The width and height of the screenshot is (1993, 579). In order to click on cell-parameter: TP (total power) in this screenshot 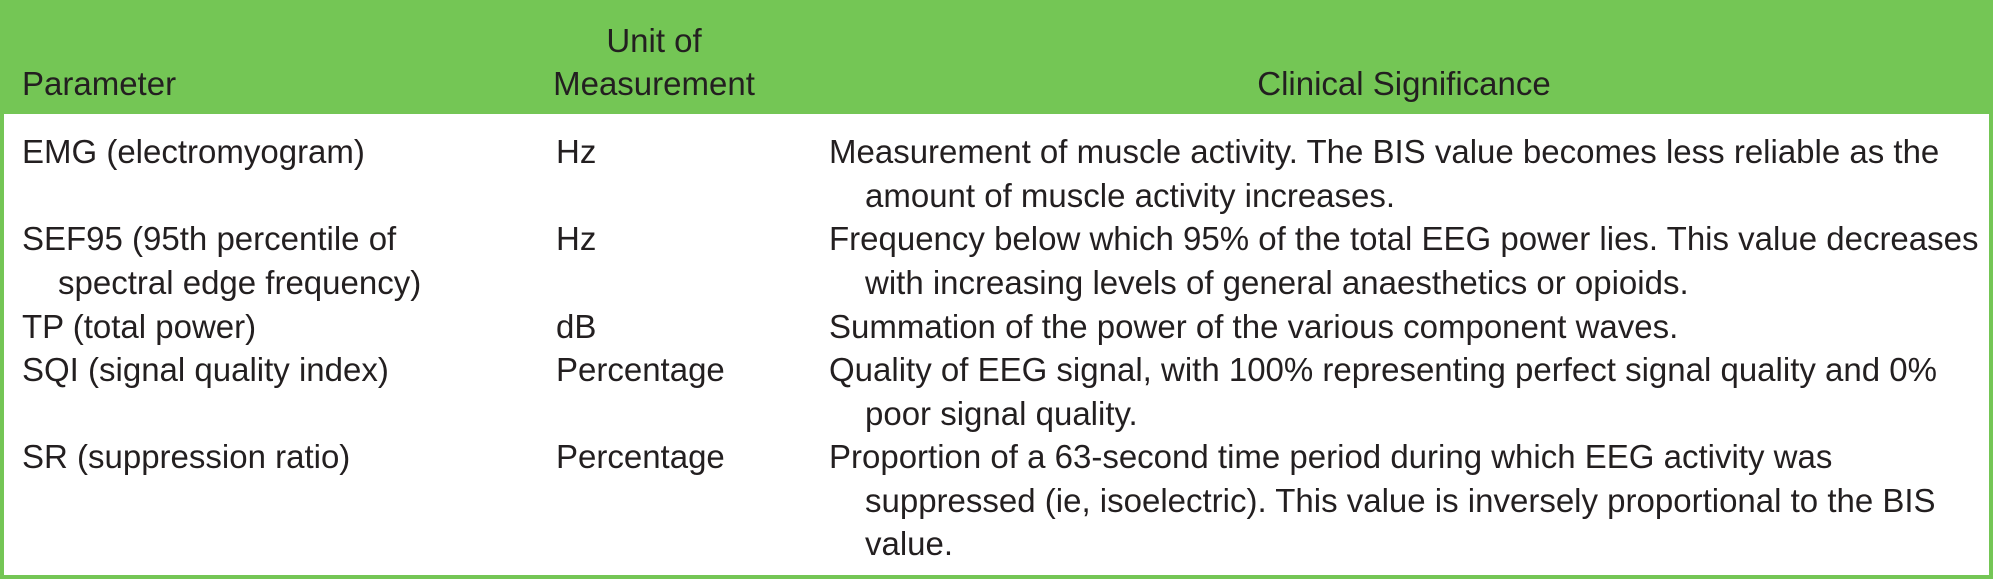, I will do `click(272, 327)`.